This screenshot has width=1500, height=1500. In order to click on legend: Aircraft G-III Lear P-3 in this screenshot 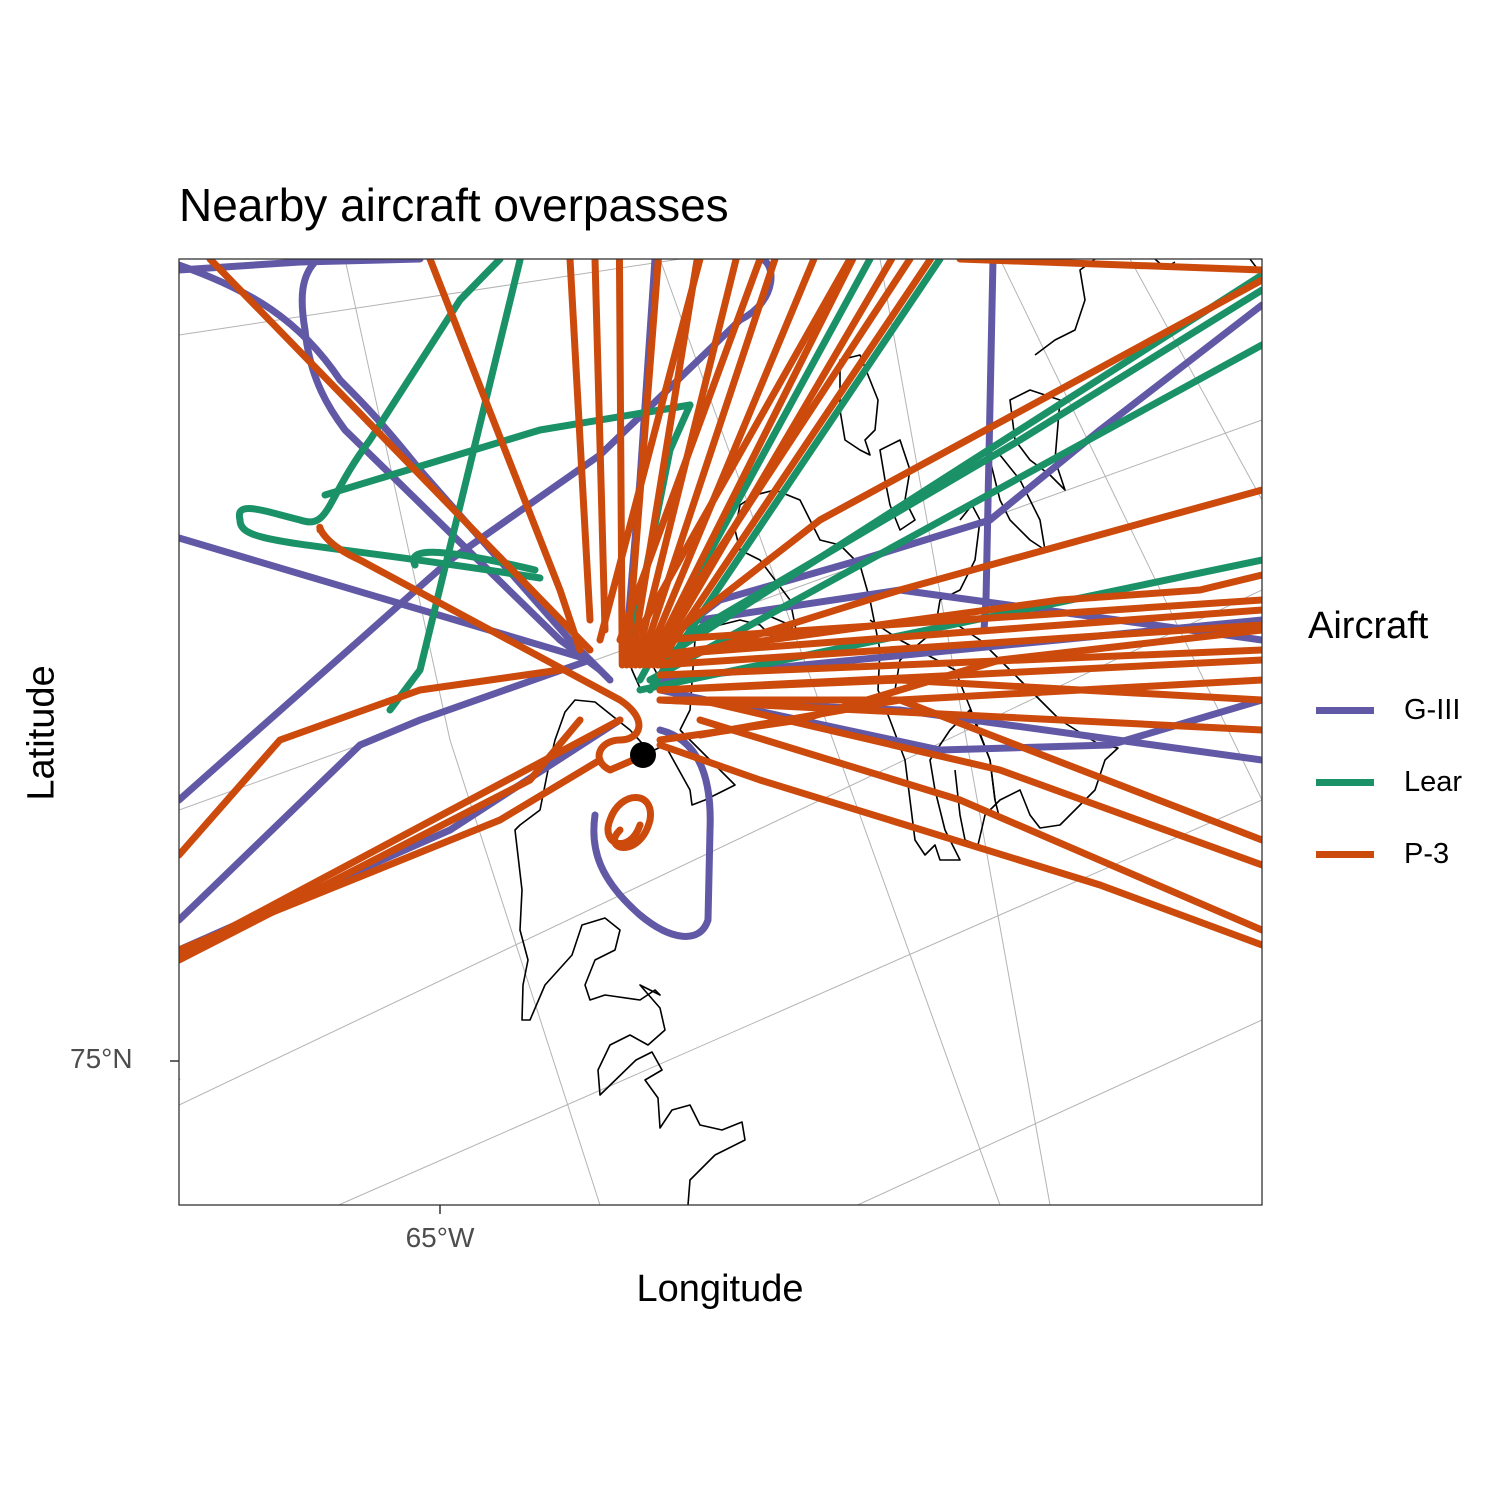, I will do `click(1385, 747)`.